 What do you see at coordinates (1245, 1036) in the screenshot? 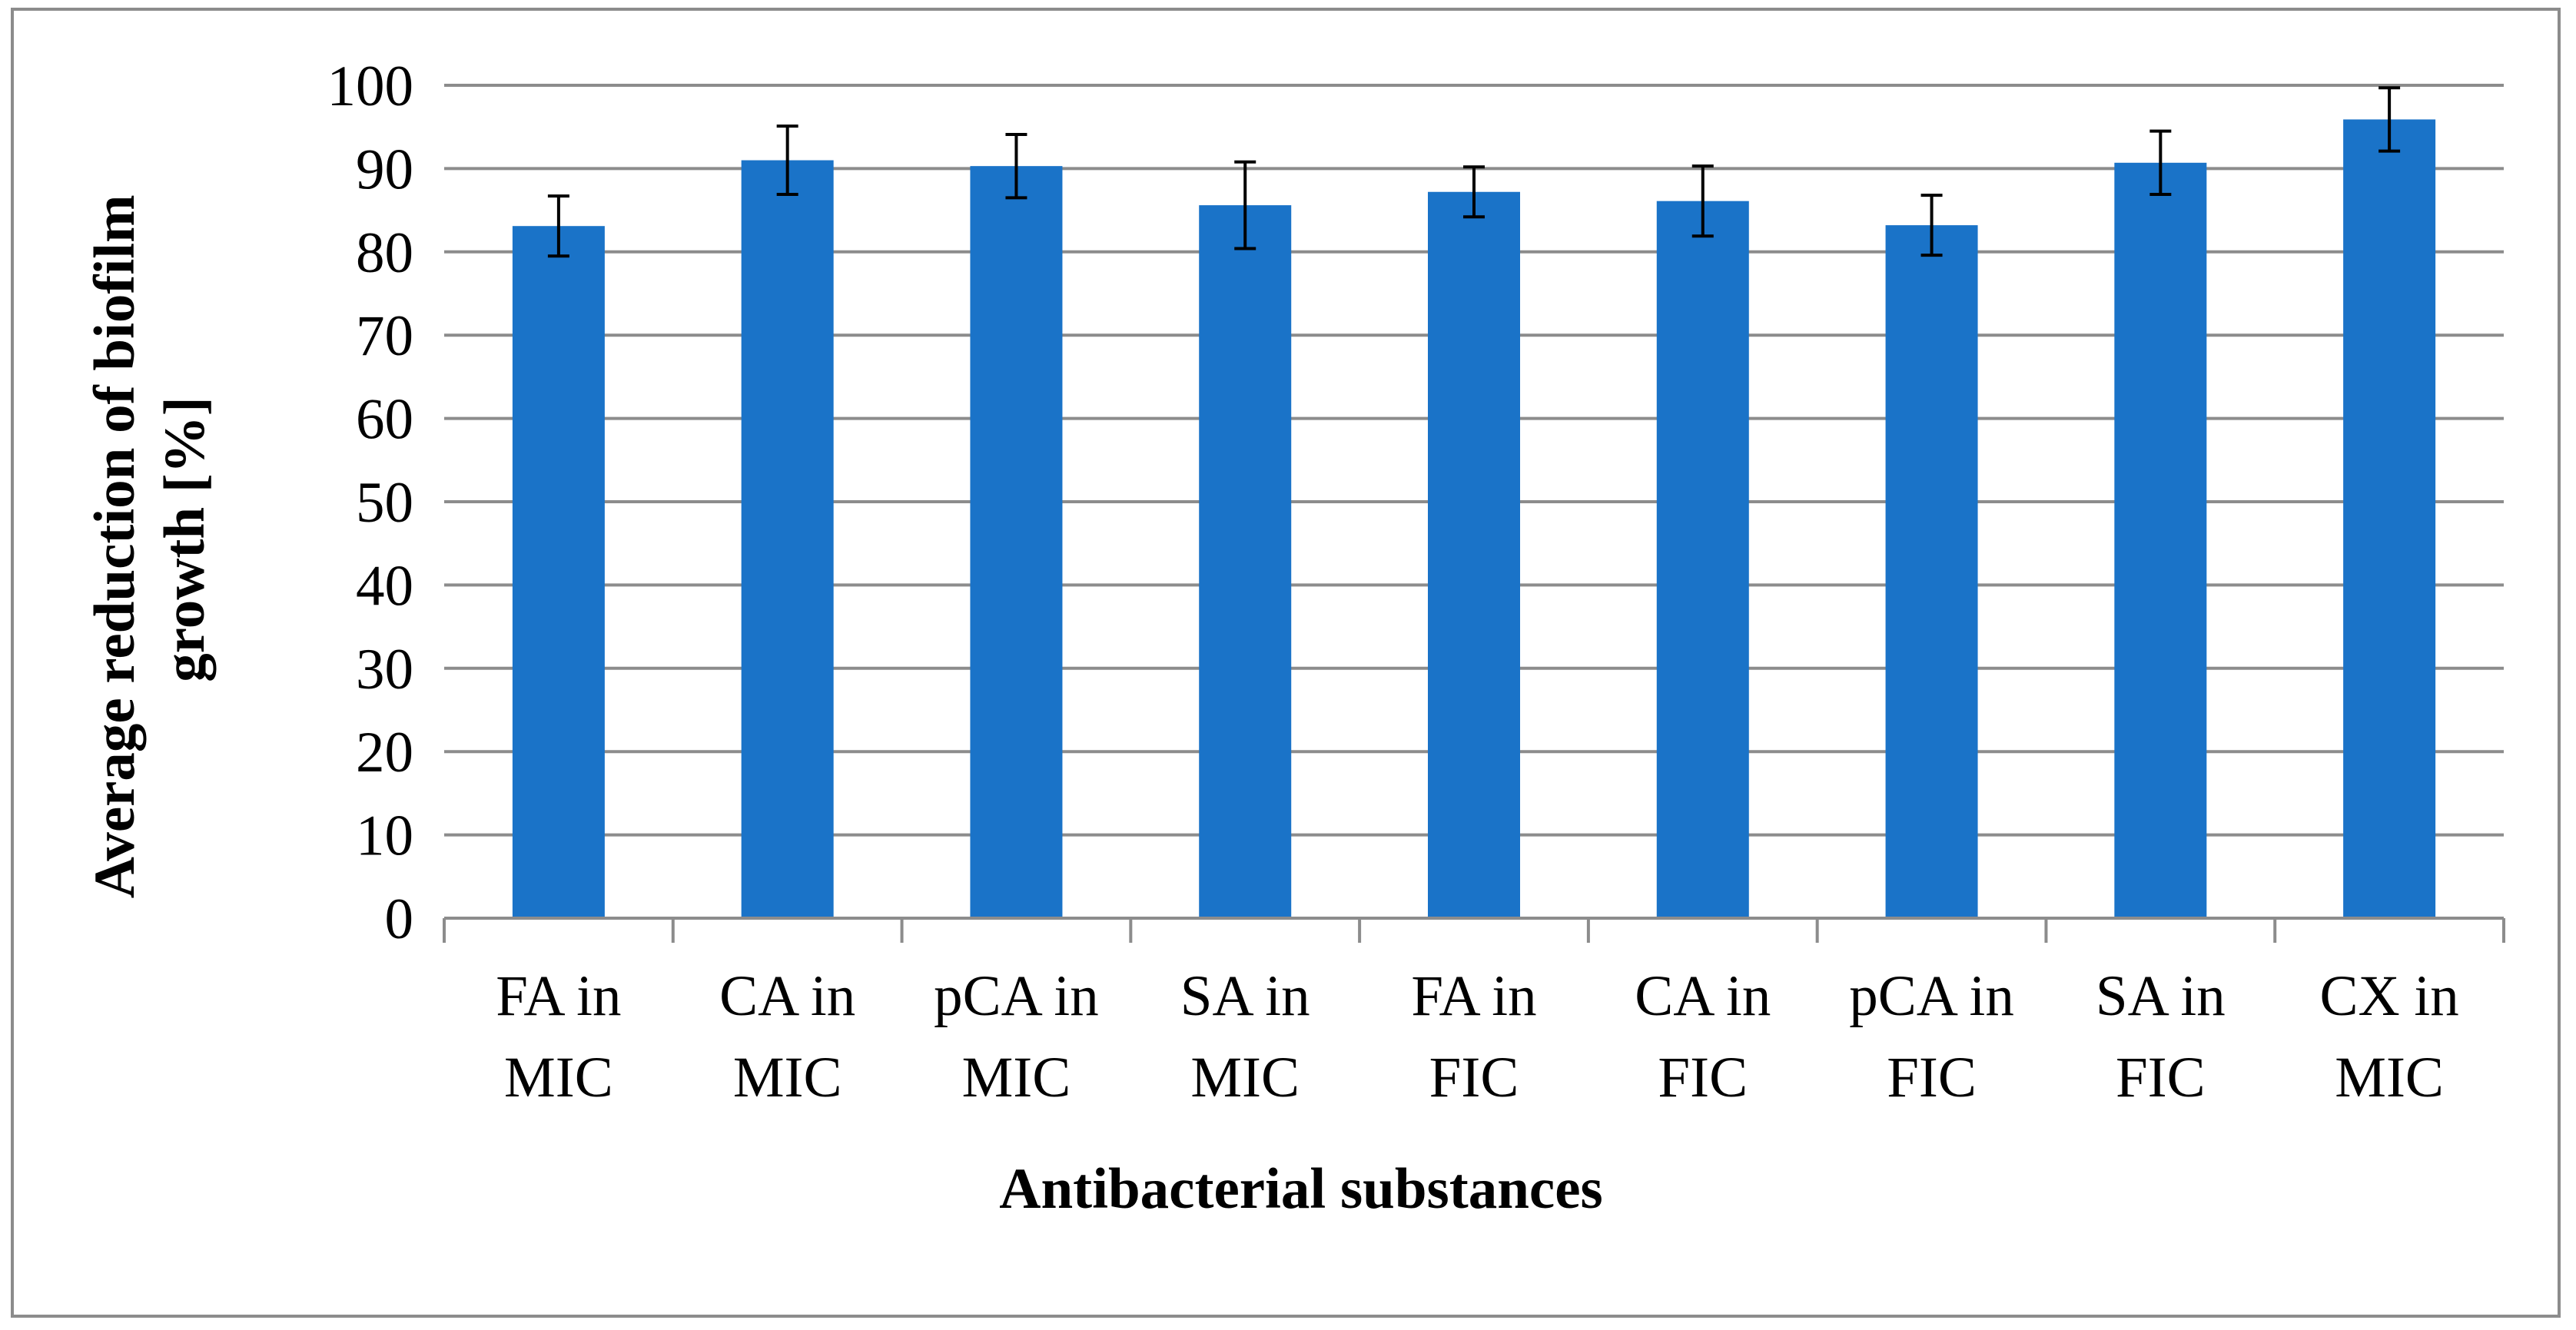
I see `x-tick-label-3: SA in MIC` at bounding box center [1245, 1036].